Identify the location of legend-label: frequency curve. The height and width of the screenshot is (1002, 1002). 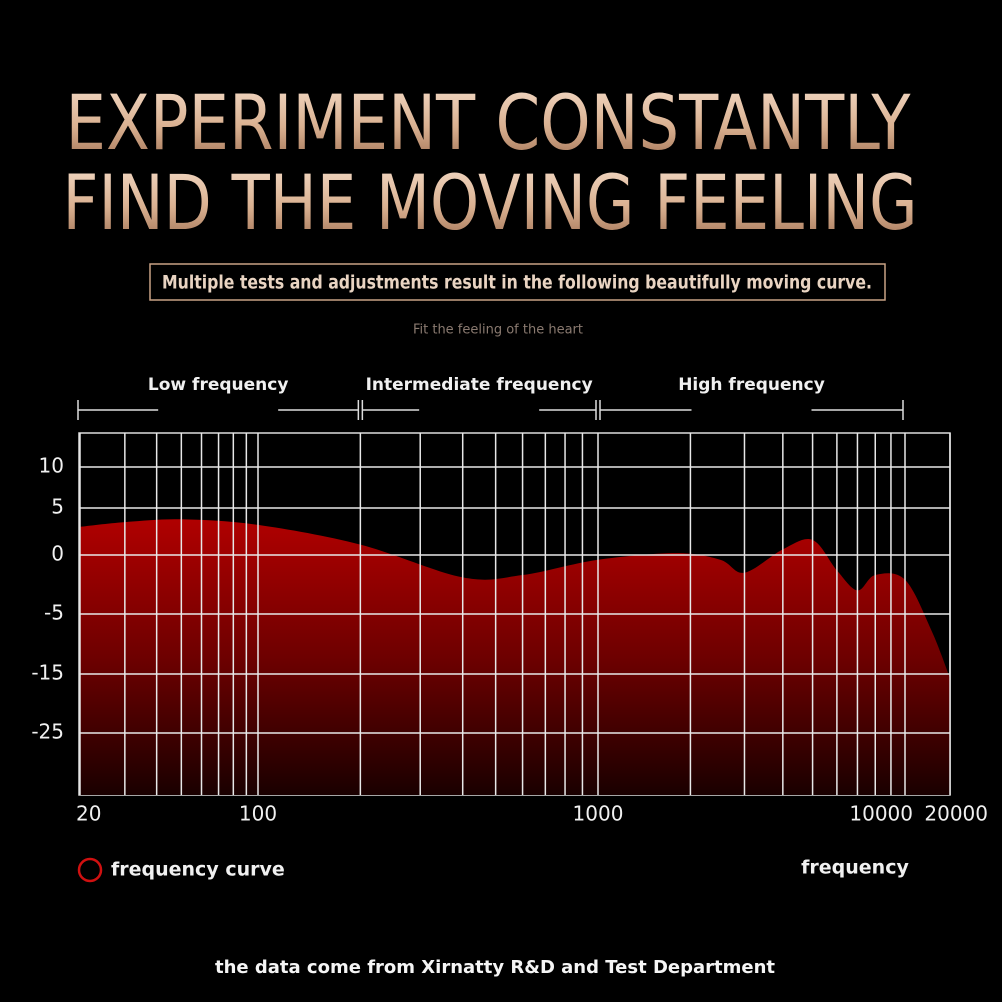
(198, 870).